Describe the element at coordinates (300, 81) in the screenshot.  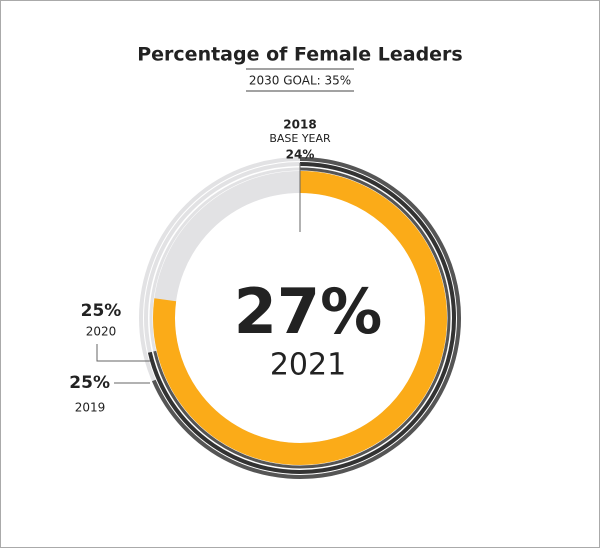
I see `goal-label: 2030 GOAL: 35%` at that location.